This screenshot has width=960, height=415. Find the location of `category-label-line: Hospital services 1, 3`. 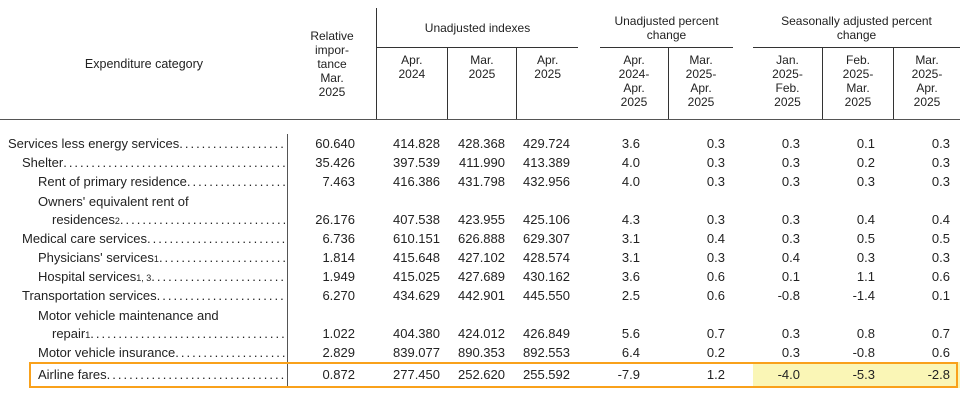

category-label-line: Hospital services 1, 3 is located at coordinates (143, 277).